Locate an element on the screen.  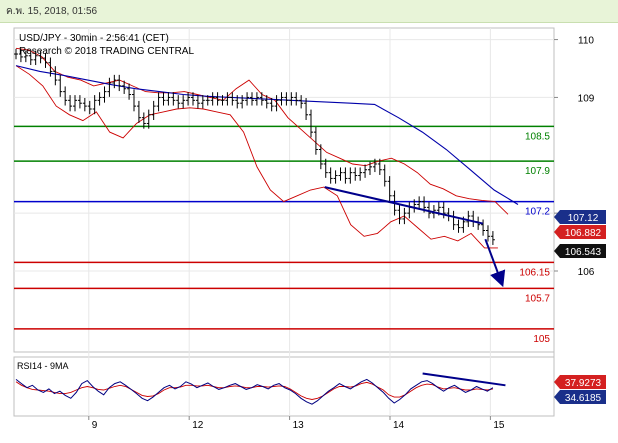
rsi-badge-label-0: 37.9273 is located at coordinates (583, 383).